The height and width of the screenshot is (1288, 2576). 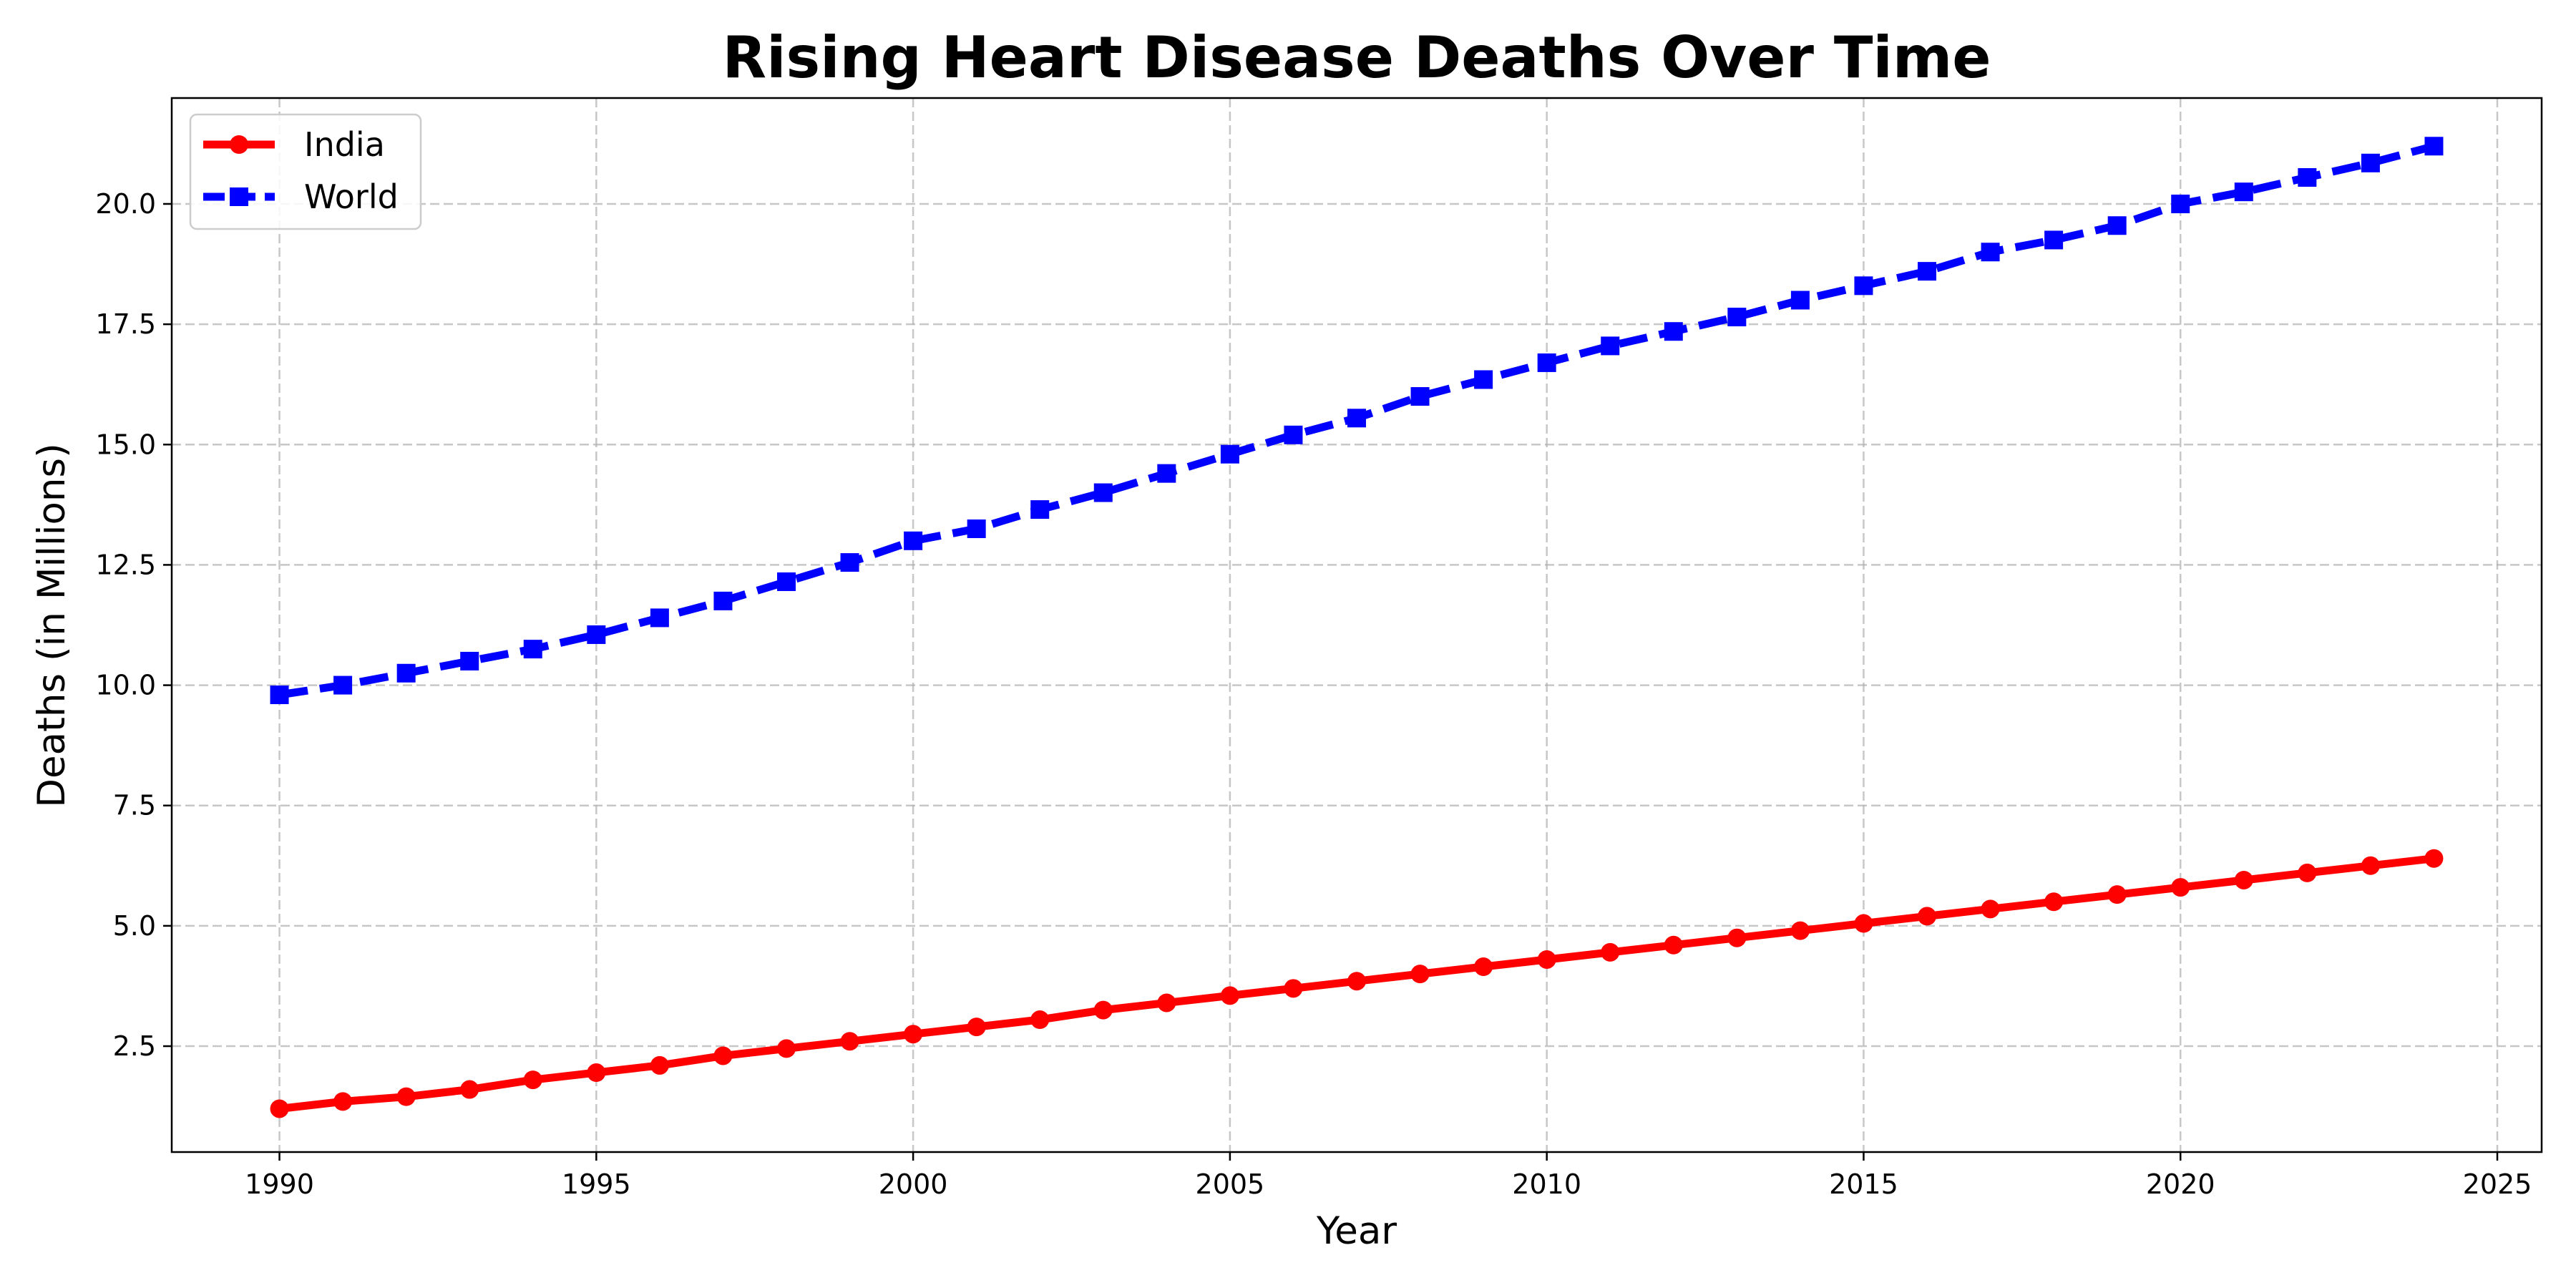 I want to click on x-tick-label: 2015, so click(x=1864, y=1184).